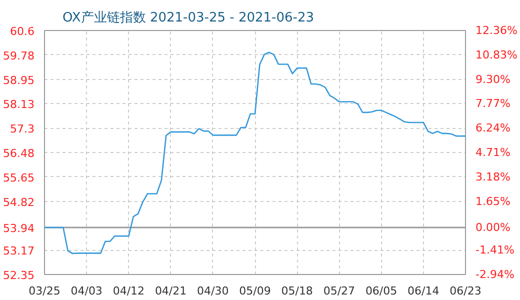 Image resolution: width=520 pixels, height=300 pixels. Describe the element at coordinates (493, 103) in the screenshot. I see `y2-tick-label: 7.77%` at that location.